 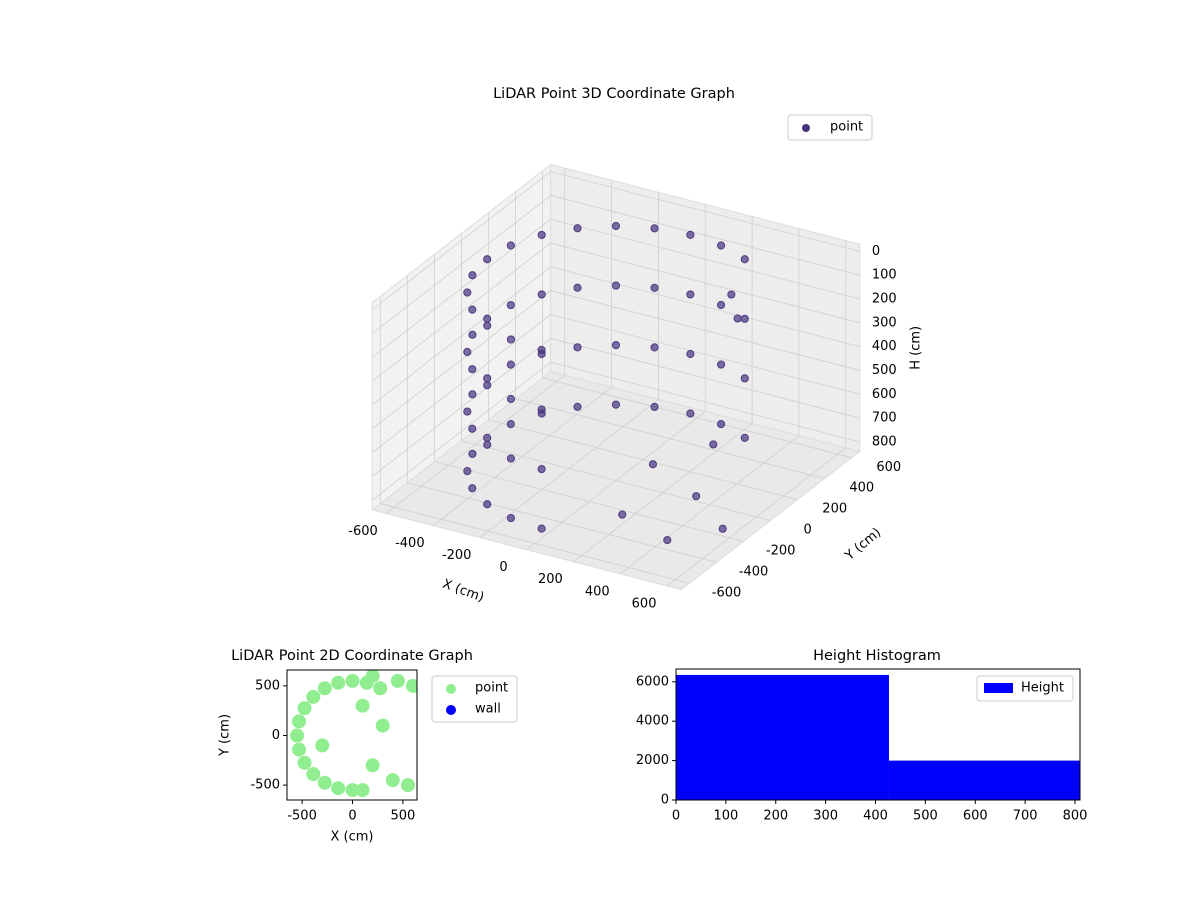 What do you see at coordinates (352, 656) in the screenshot?
I see `chart-title: LiDAR Point 2D Coordinate Graph` at bounding box center [352, 656].